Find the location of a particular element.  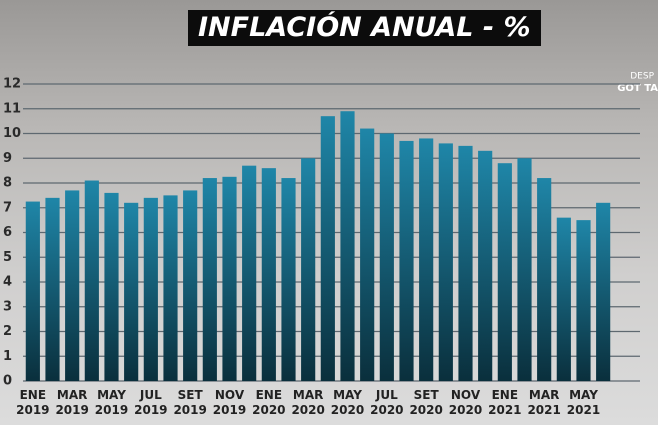

x-tick-label: MAR 2019 is located at coordinates (72, 402).